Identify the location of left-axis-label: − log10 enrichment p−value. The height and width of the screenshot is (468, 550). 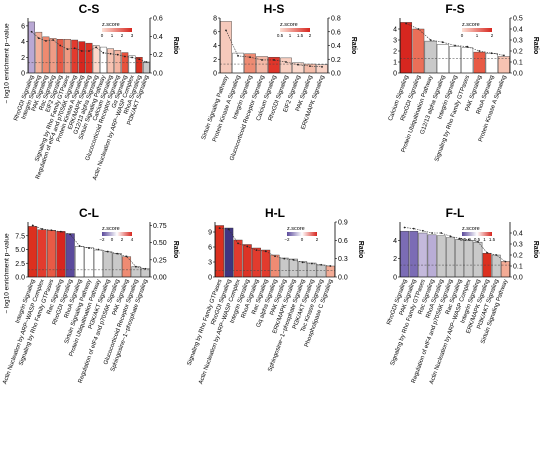
(7, 63).